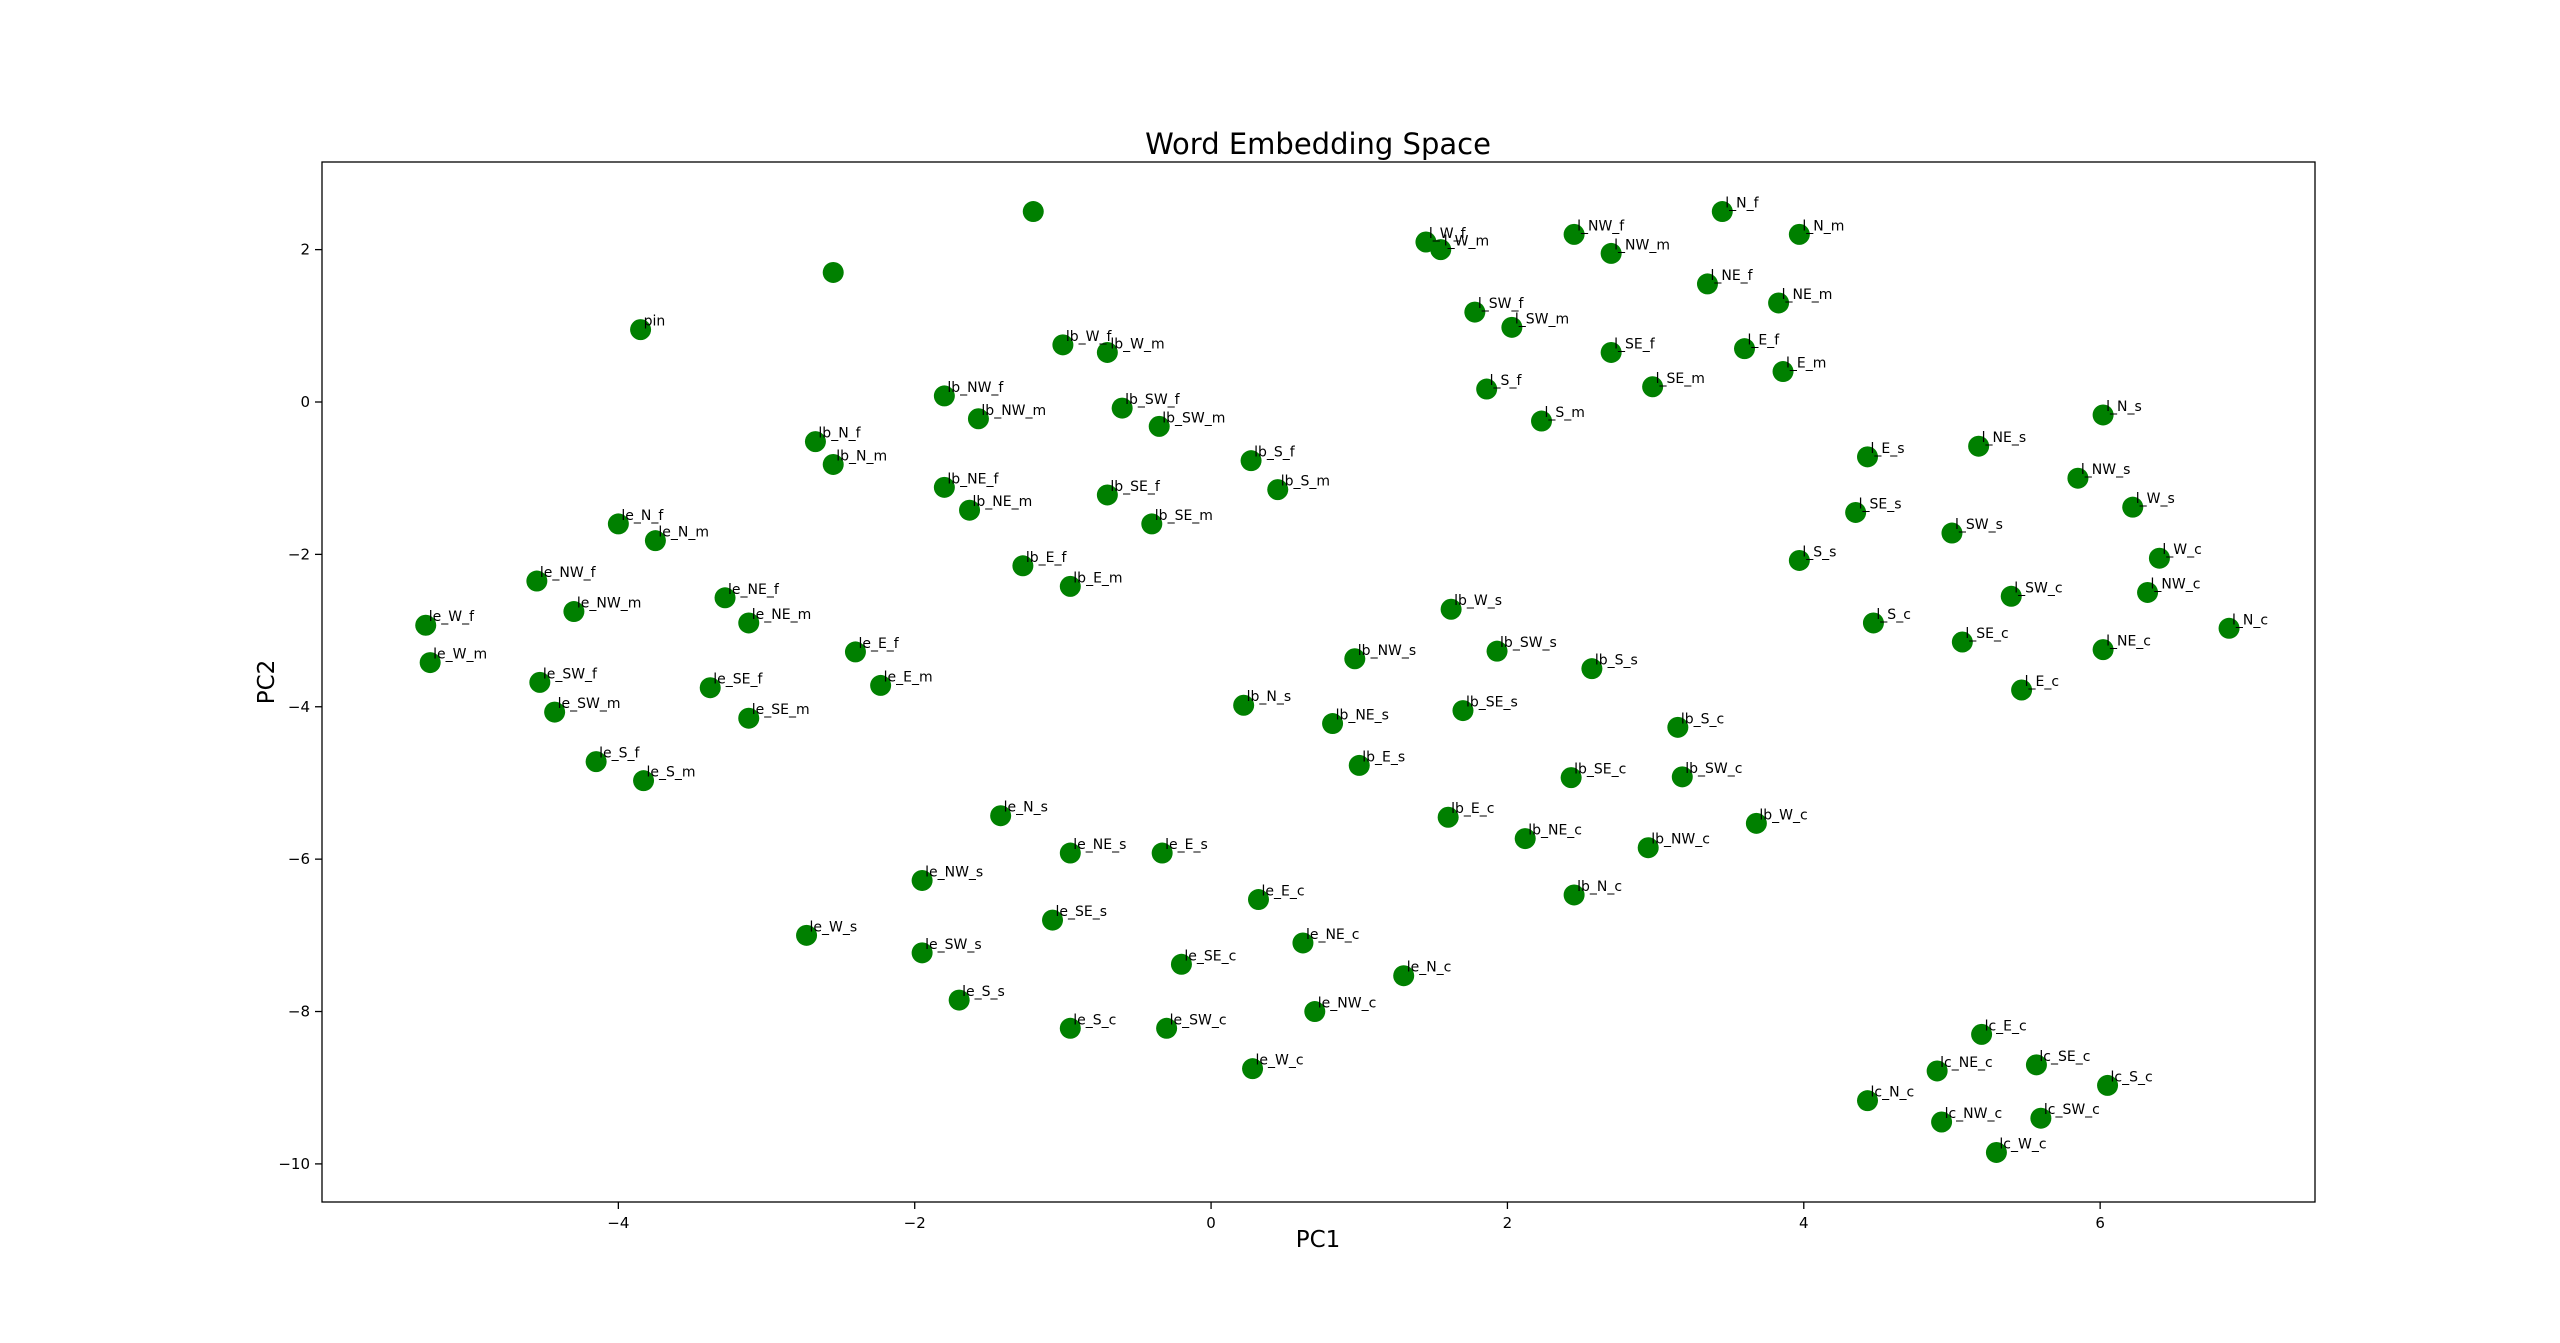  Describe the element at coordinates (1318, 1240) in the screenshot. I see `x-axis-label: PC1` at that location.